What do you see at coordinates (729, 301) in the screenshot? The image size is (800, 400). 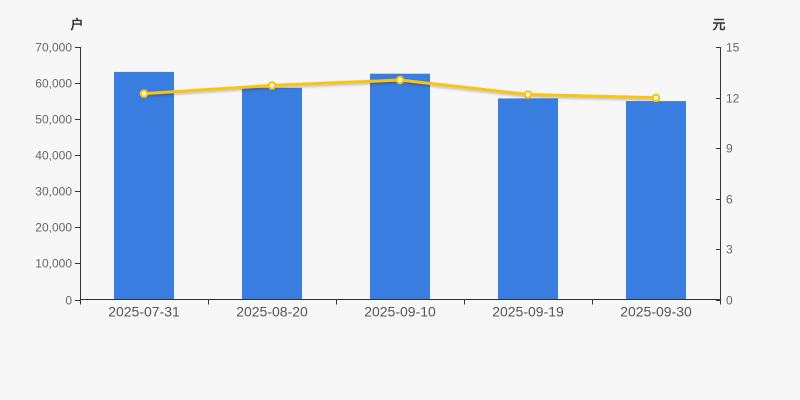 I see `y-right-tick-label: 0` at bounding box center [729, 301].